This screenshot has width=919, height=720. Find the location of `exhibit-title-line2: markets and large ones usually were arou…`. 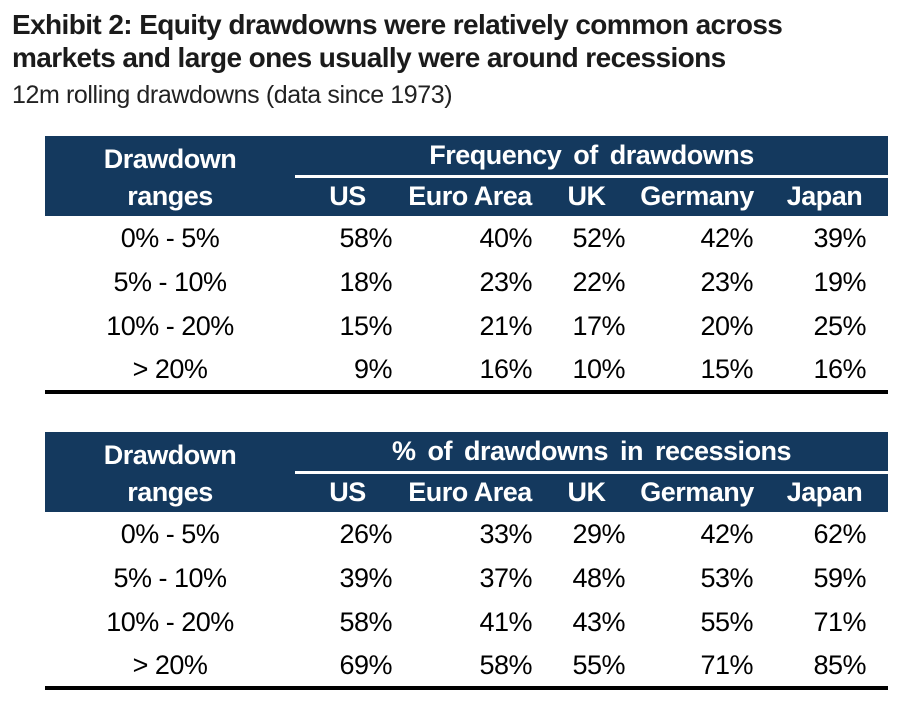

exhibit-title-line2: markets and large ones usually were arou… is located at coordinates (369, 57).